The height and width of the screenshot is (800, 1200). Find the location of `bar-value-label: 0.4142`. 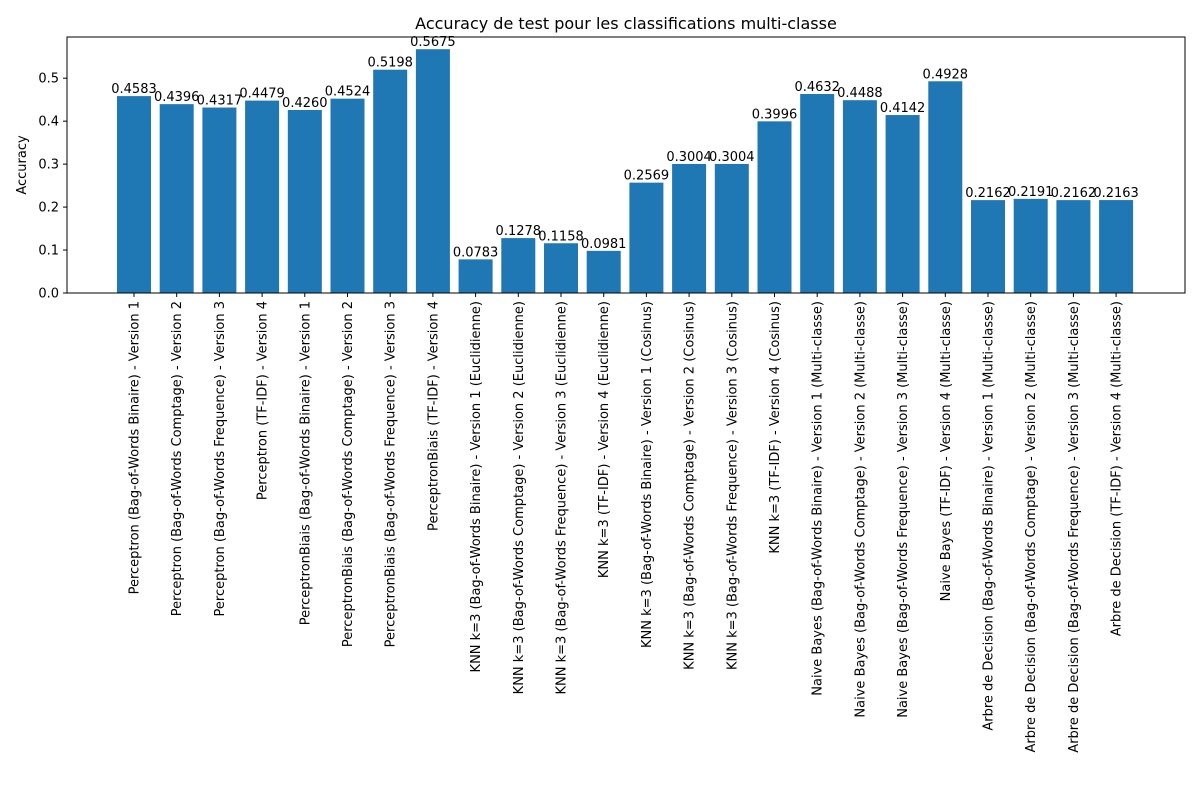

bar-value-label: 0.4142 is located at coordinates (903, 108).